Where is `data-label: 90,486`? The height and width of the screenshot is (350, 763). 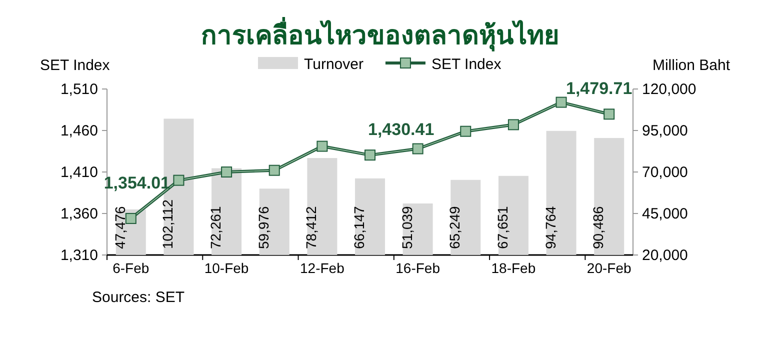
data-label: 90,486 is located at coordinates (598, 227).